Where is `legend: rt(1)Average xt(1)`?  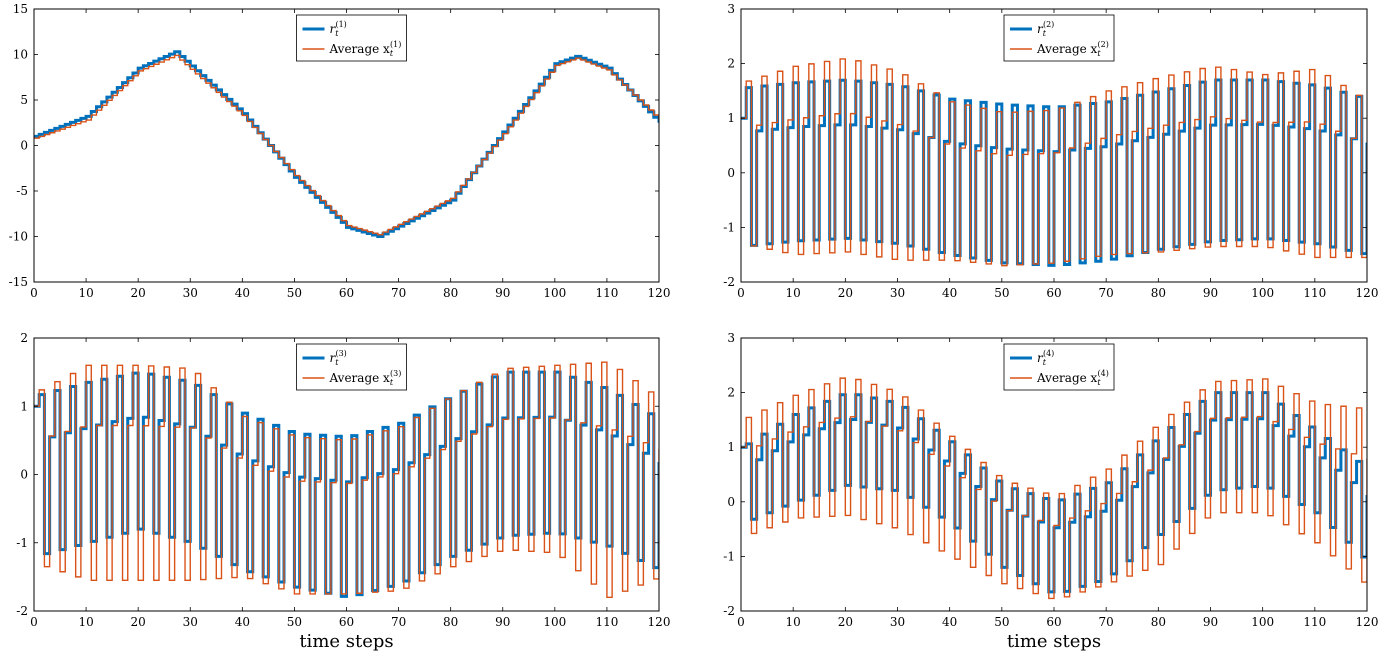 legend: rt(1)Average xt(1) is located at coordinates (351, 38).